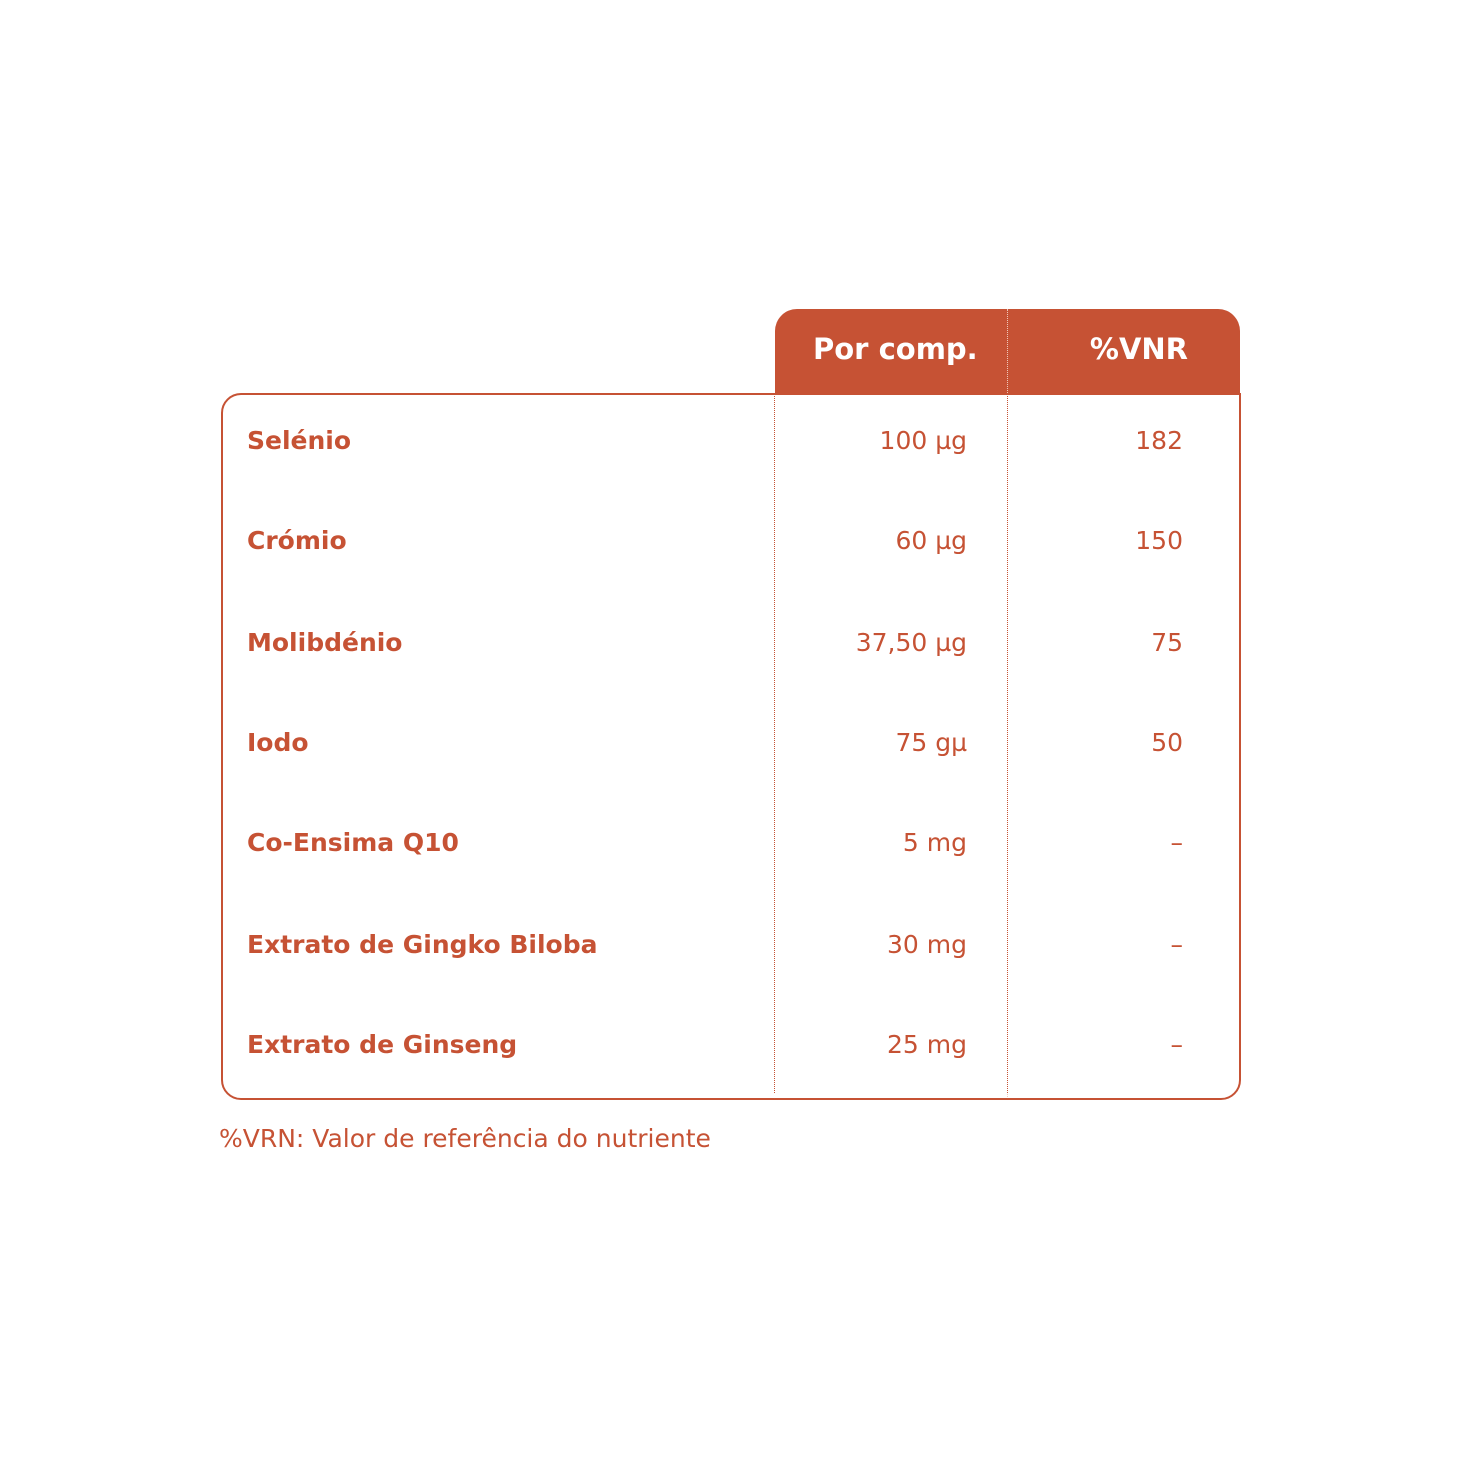  I want to click on table-row: Co-Ensima Q10 5 mg –, so click(729, 843).